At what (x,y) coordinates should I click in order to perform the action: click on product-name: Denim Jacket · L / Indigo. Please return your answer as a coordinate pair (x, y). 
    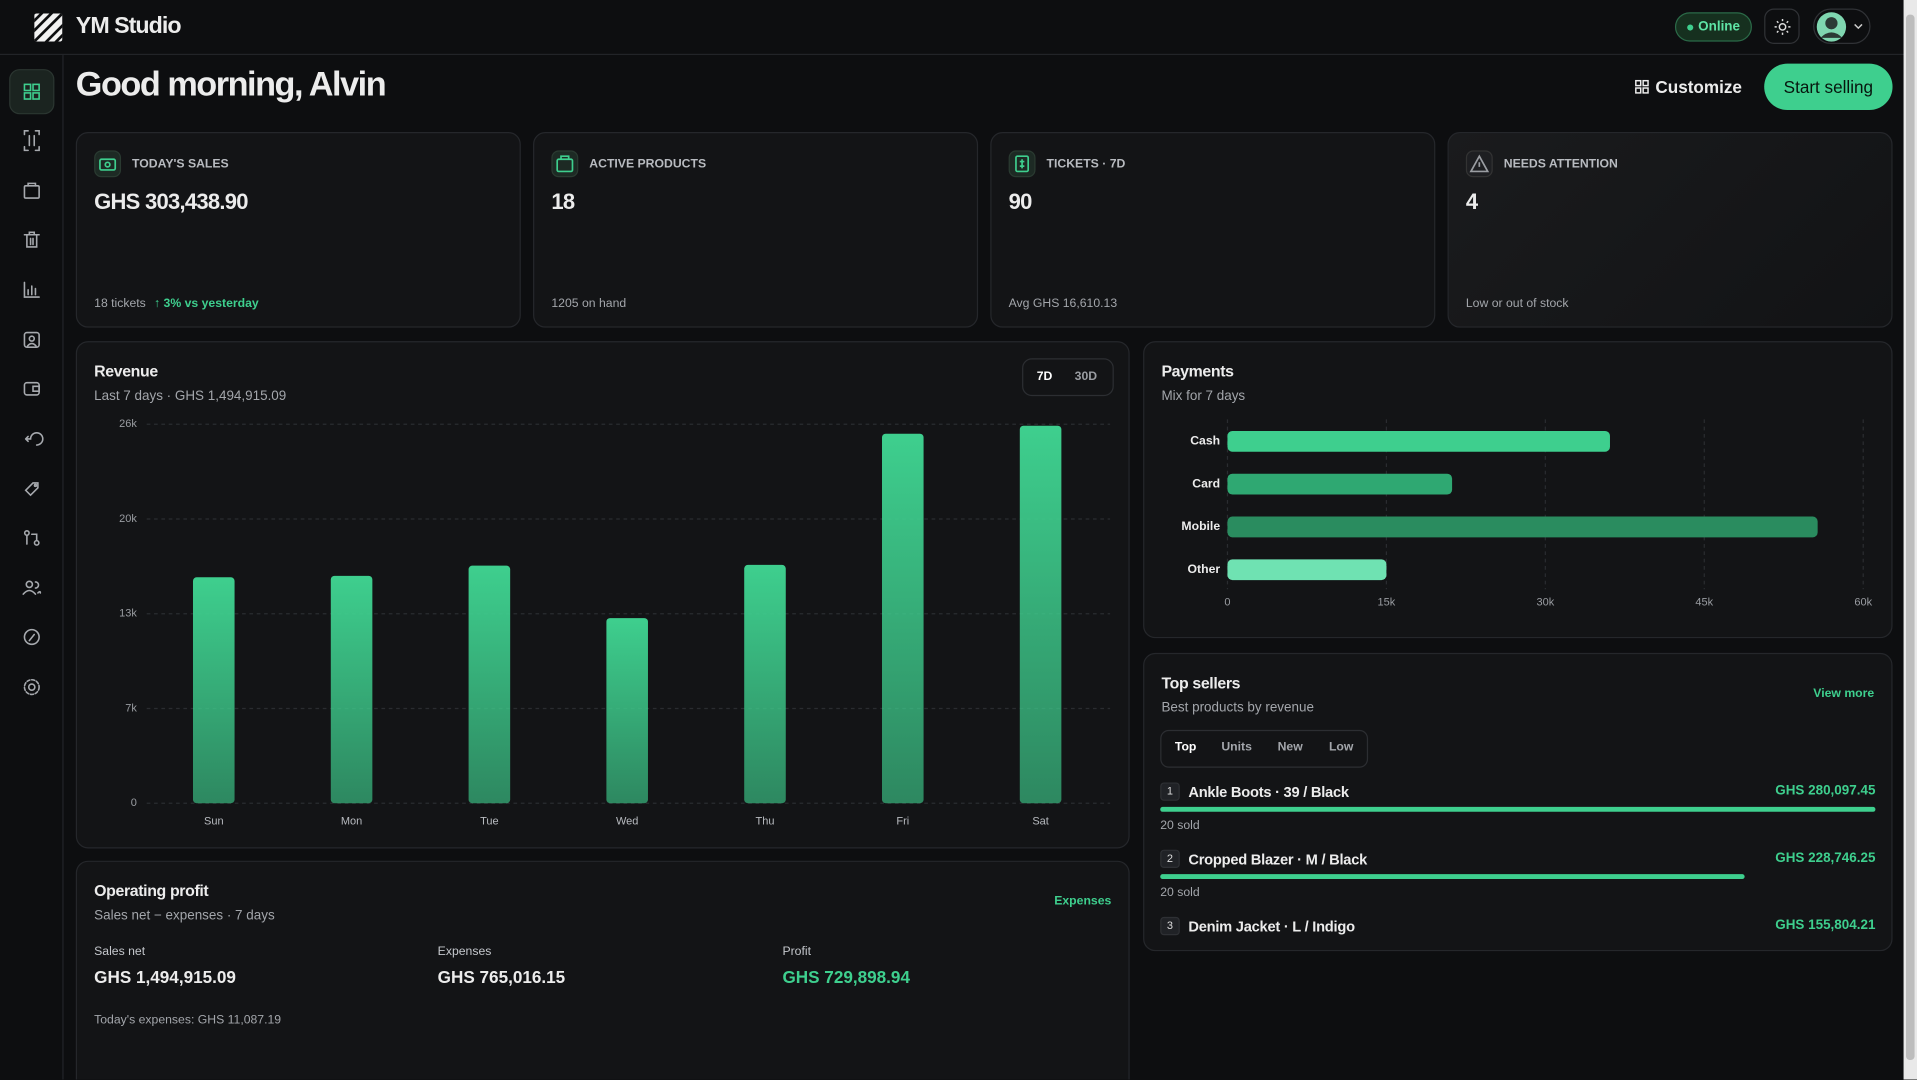
    Looking at the image, I should click on (1271, 927).